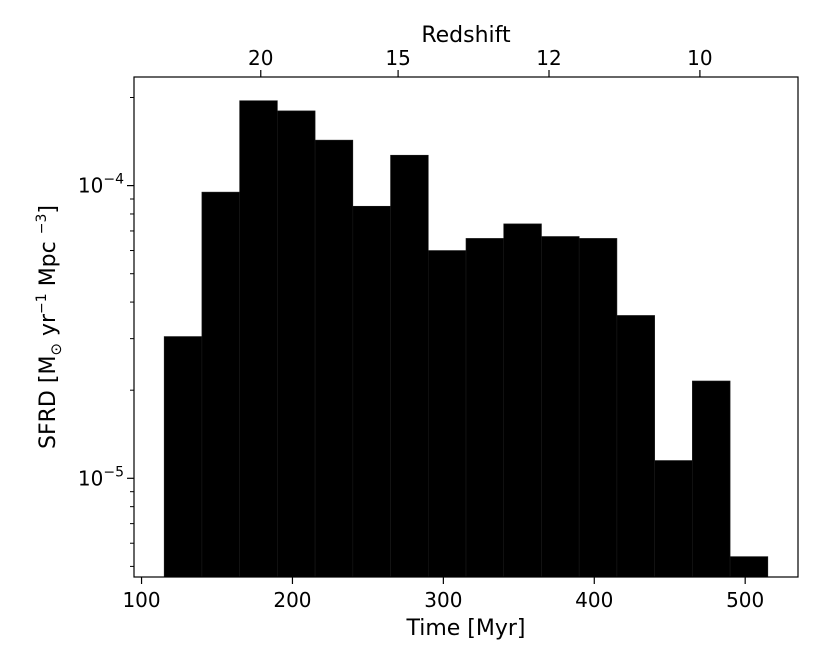  What do you see at coordinates (466, 35) in the screenshot?
I see `top-axis-label: Redshift` at bounding box center [466, 35].